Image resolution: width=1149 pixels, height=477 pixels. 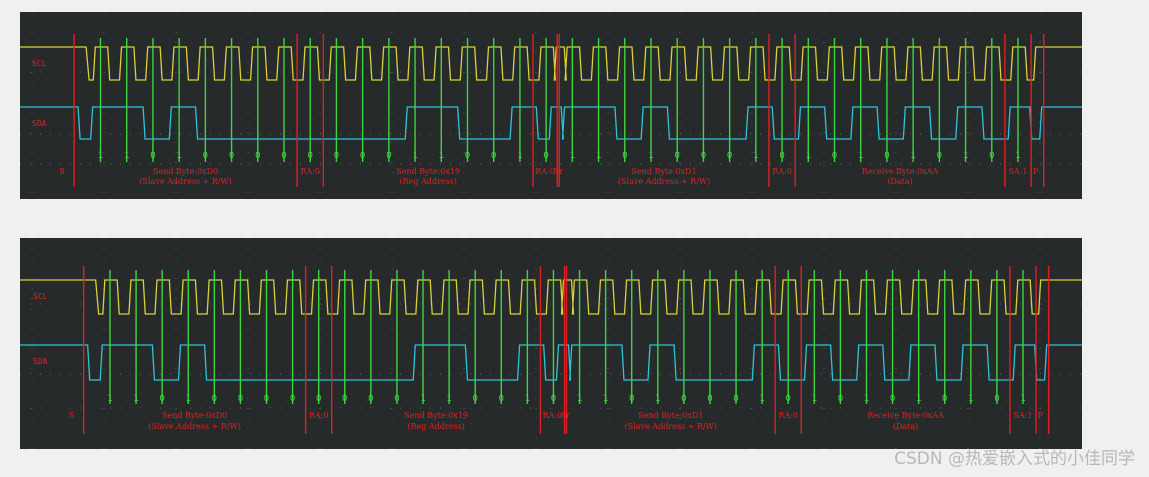 I want to click on scl-signal-label: SCL, so click(x=40, y=296).